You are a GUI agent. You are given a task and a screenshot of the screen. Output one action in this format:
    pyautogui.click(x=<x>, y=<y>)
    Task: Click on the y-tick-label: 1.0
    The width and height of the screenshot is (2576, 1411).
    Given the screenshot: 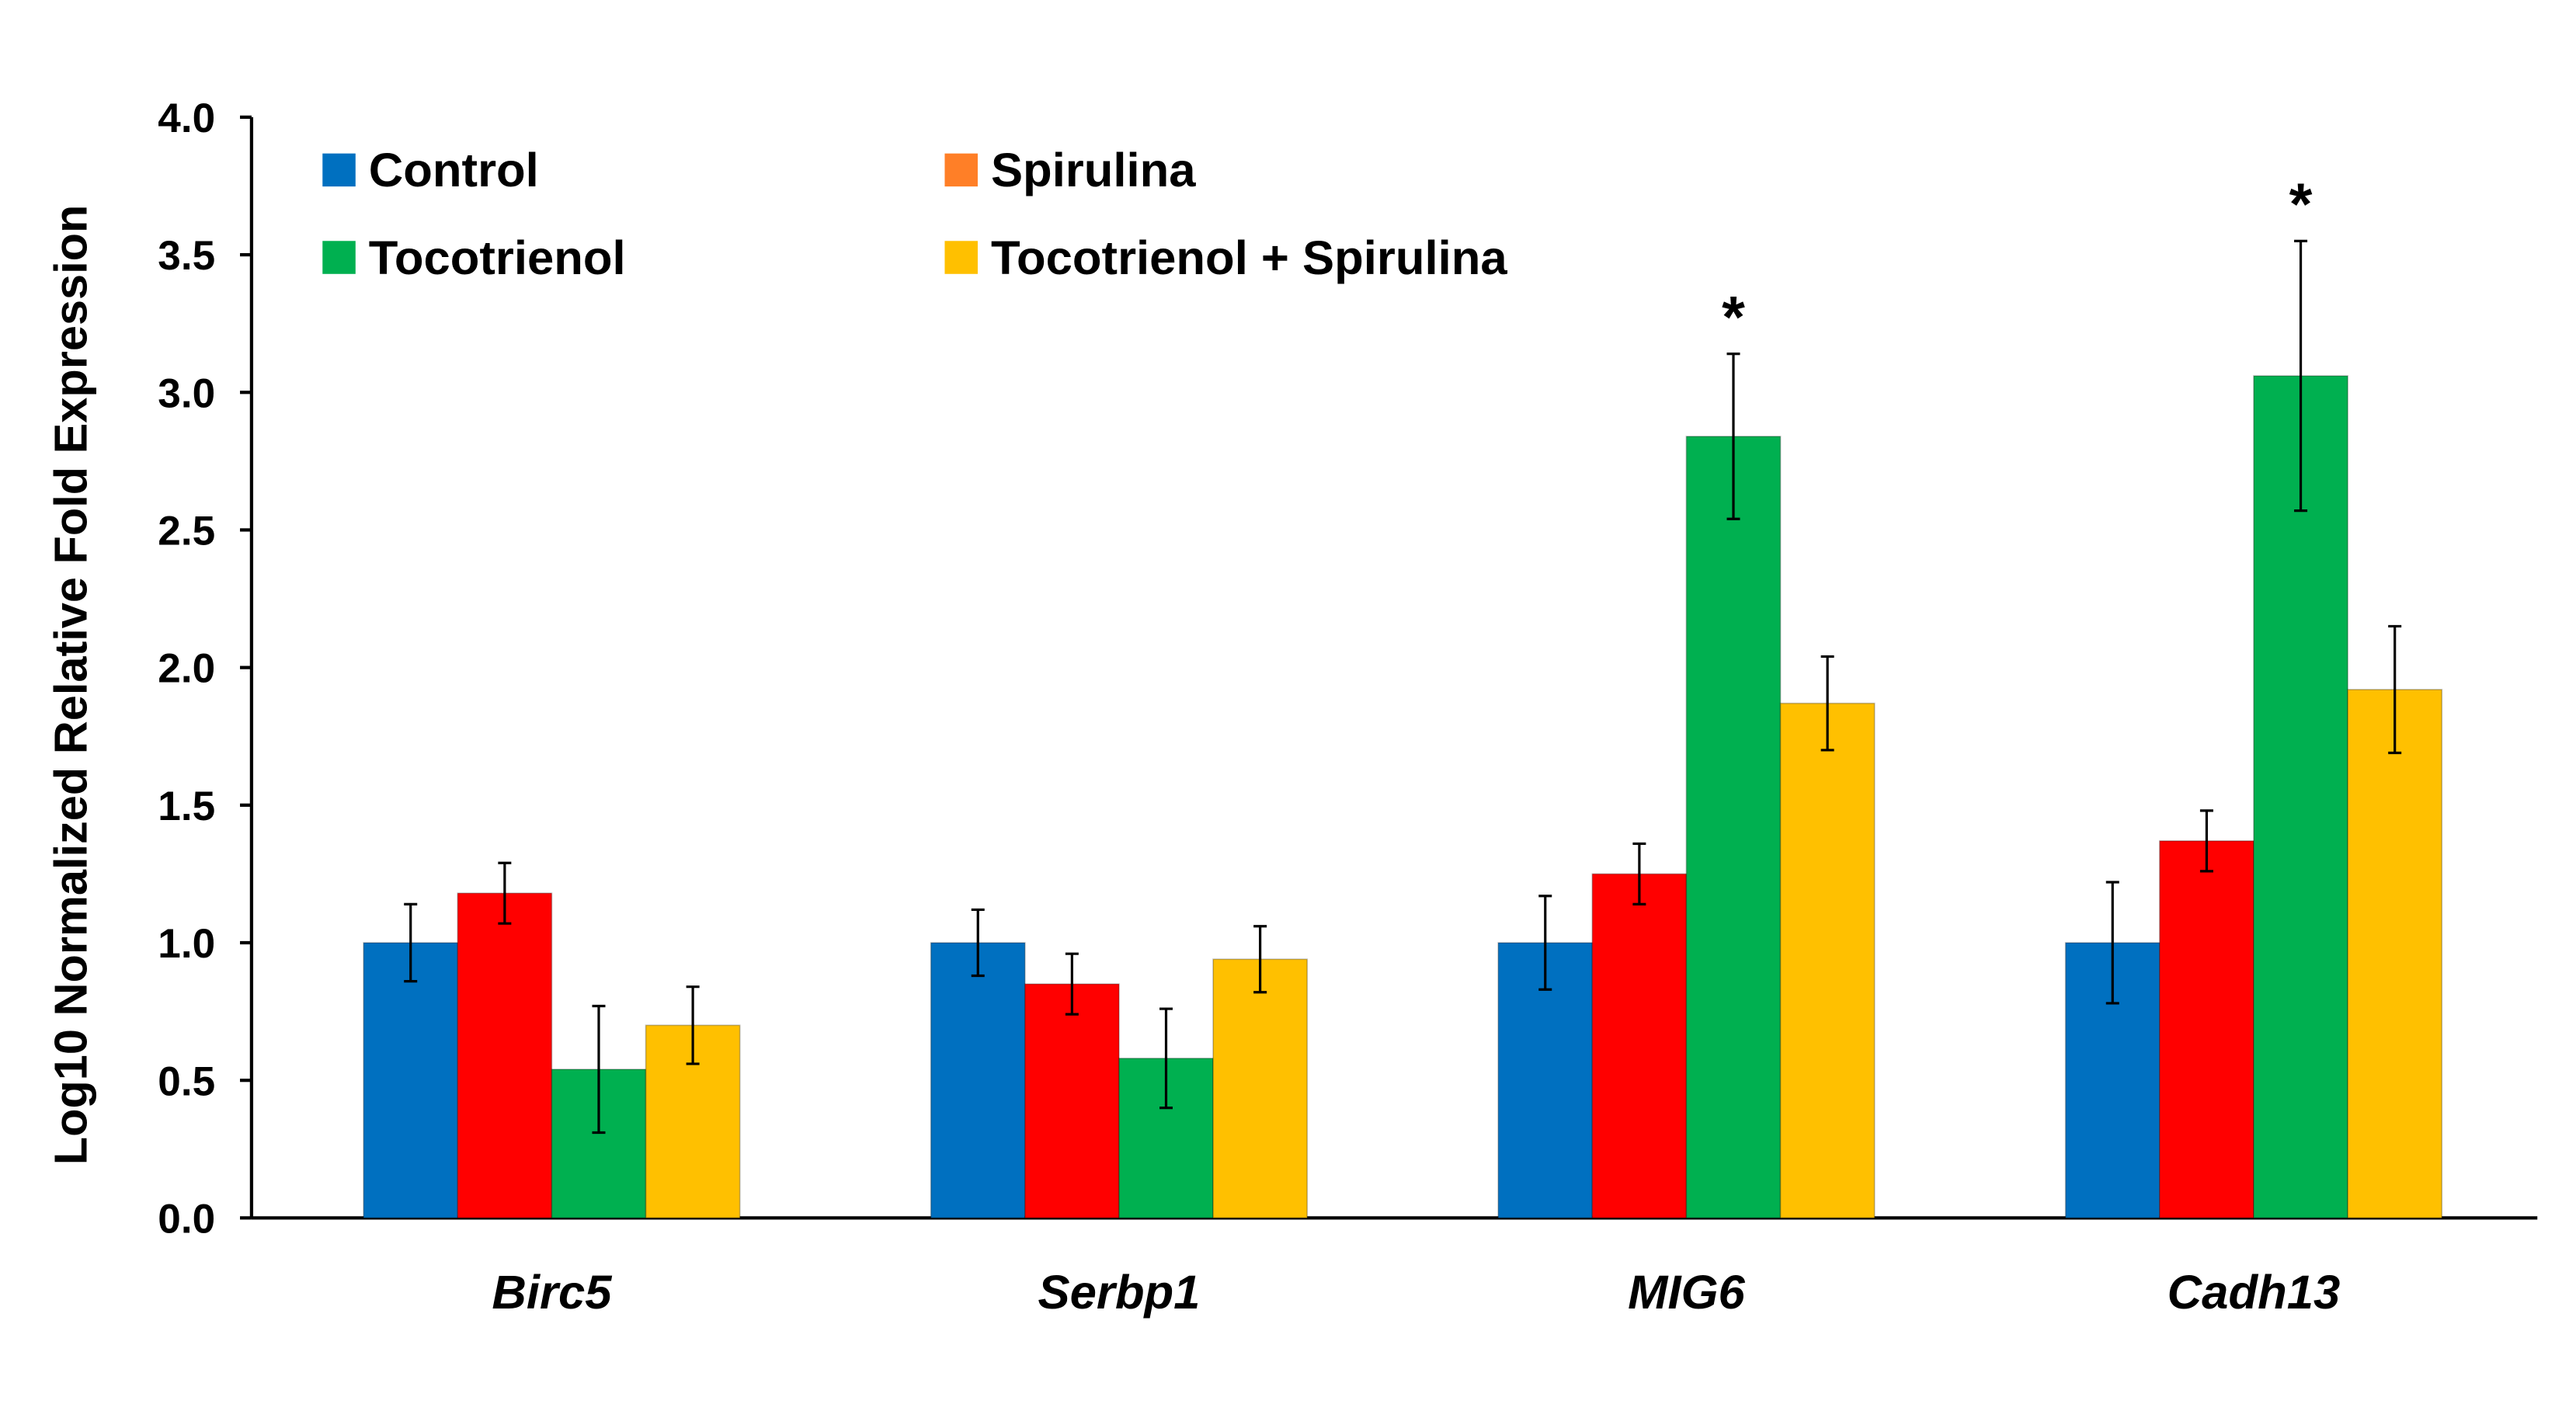 What is the action you would take?
    pyautogui.click(x=186, y=944)
    